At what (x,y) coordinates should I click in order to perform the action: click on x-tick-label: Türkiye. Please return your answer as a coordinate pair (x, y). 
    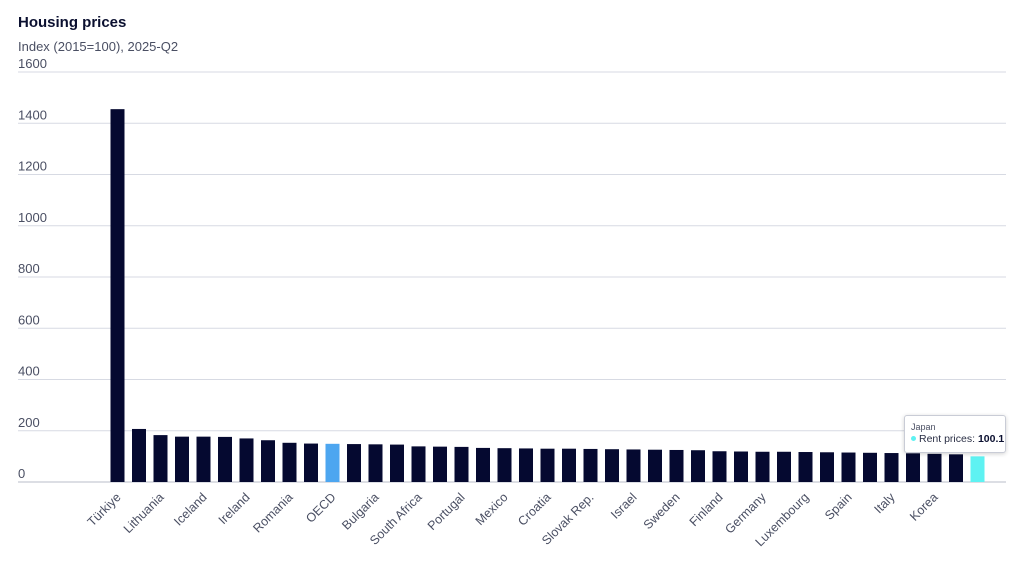
    Looking at the image, I should click on (104, 509).